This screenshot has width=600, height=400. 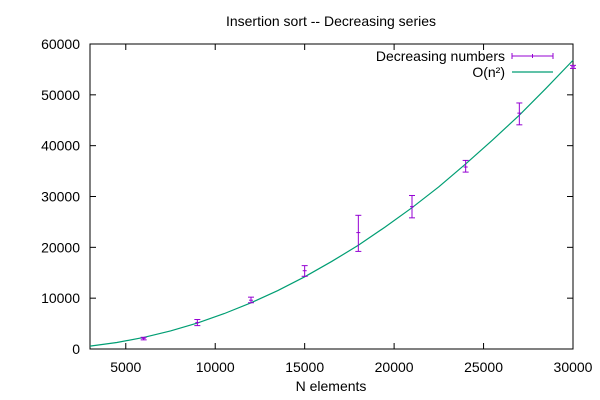 I want to click on x-axis-label: N elements, so click(x=331, y=386).